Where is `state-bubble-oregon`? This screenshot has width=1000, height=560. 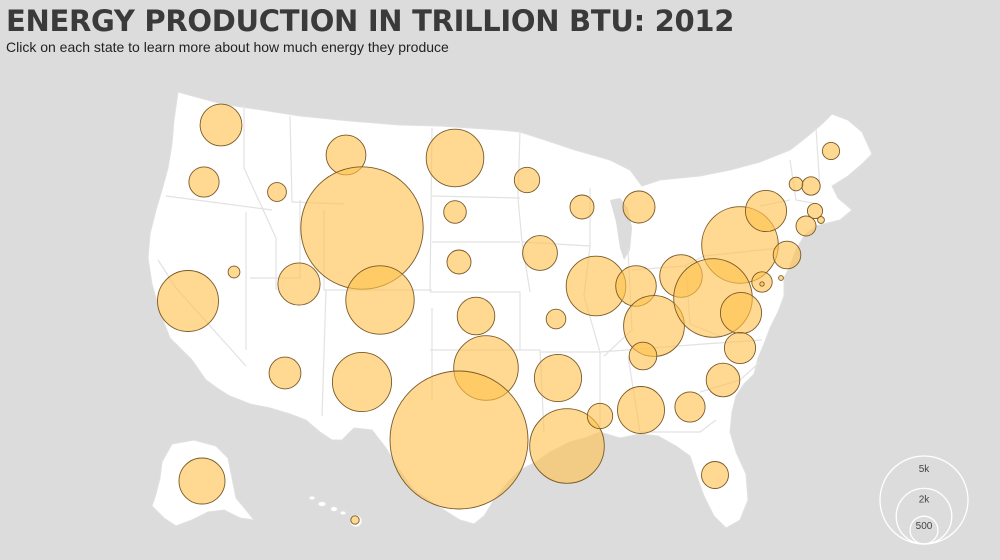
state-bubble-oregon is located at coordinates (204, 182).